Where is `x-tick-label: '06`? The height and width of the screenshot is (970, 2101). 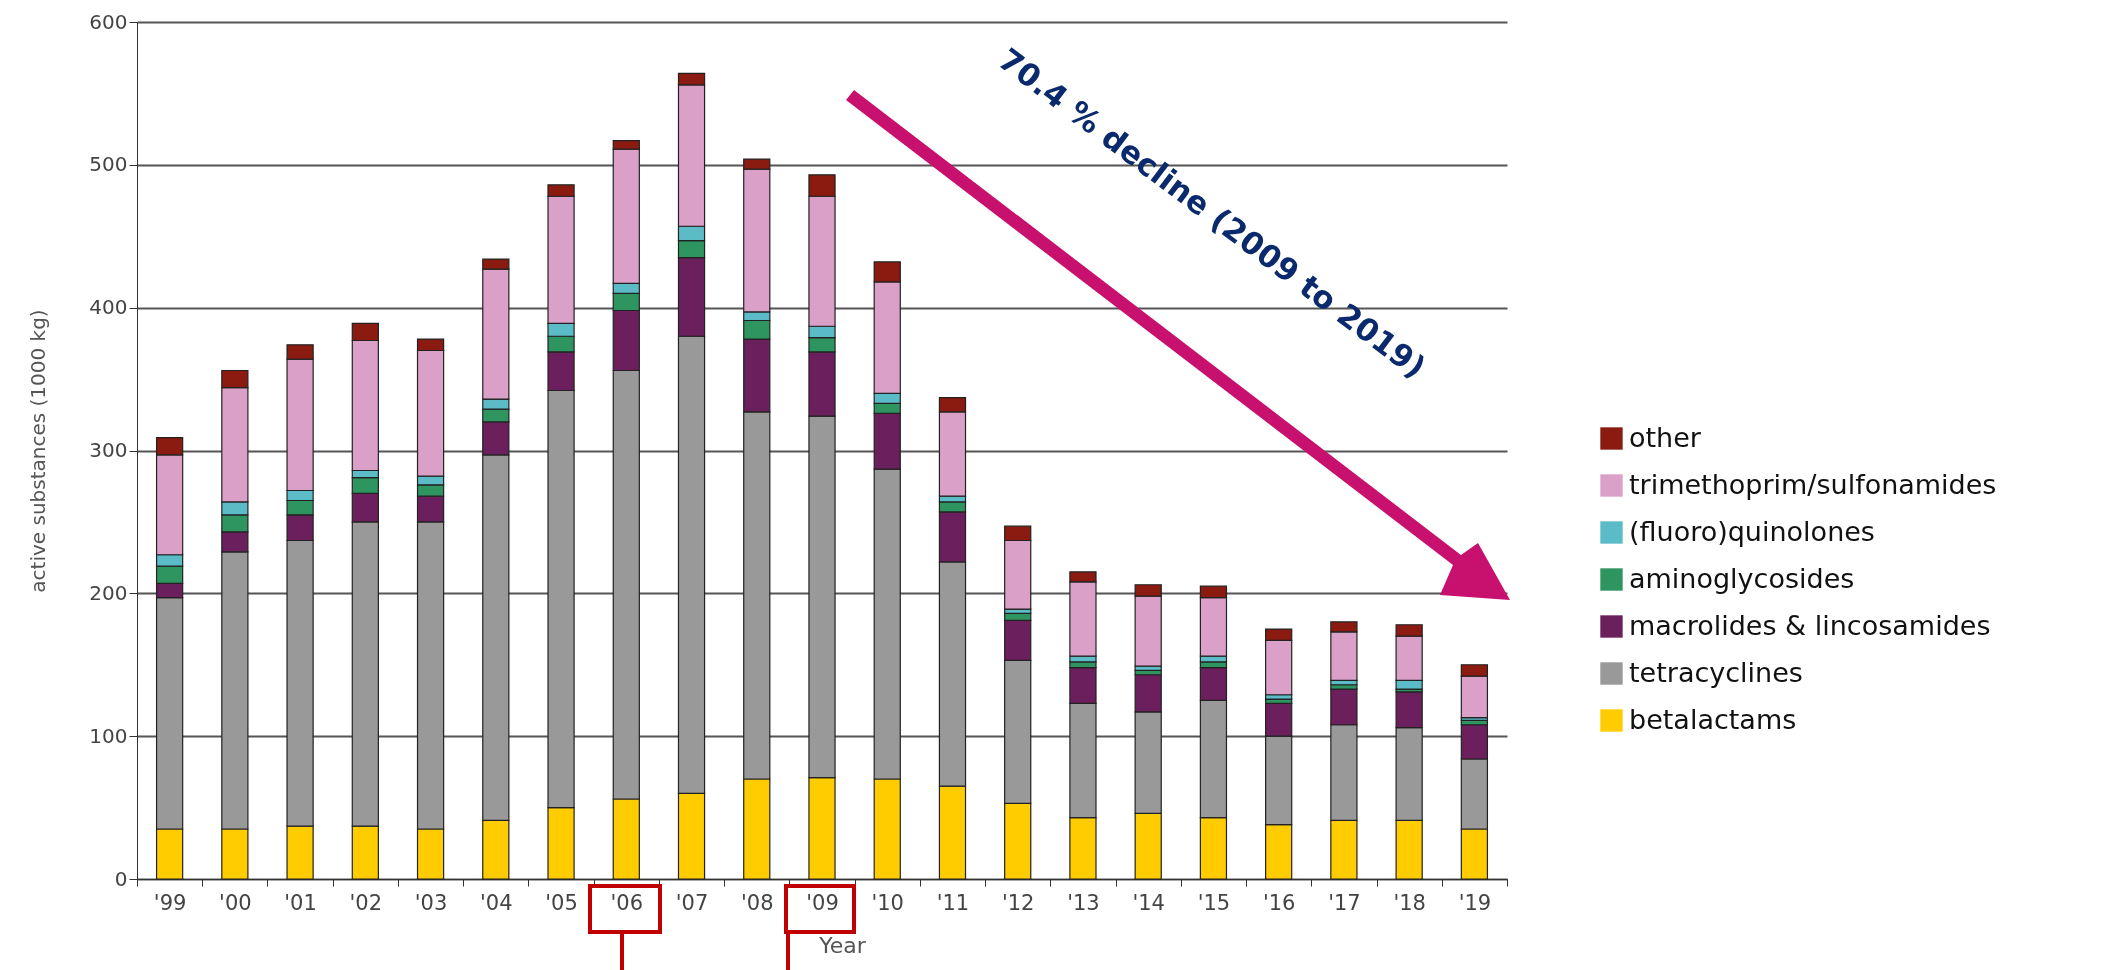
x-tick-label: '06 is located at coordinates (627, 902).